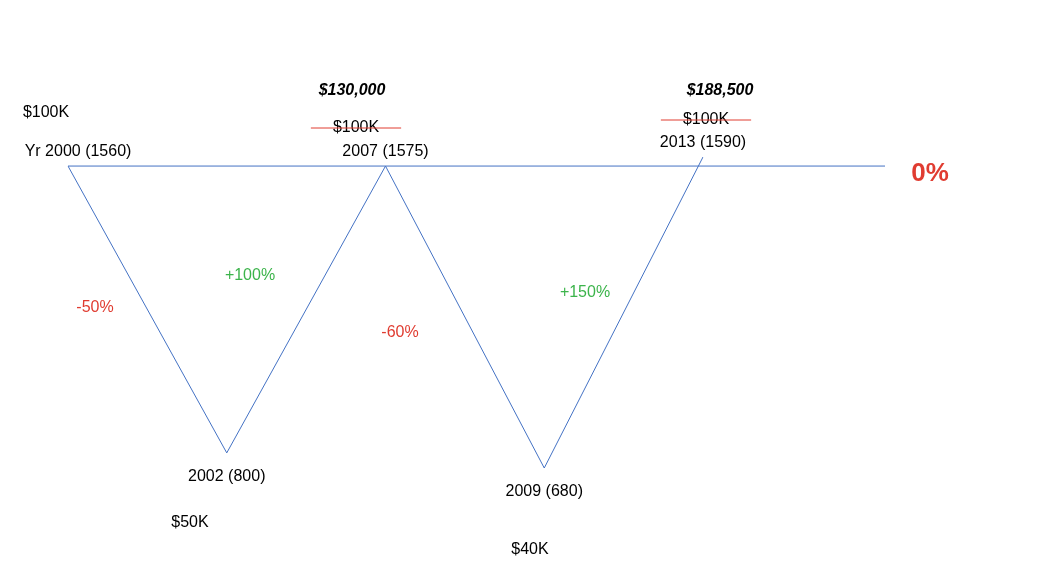  What do you see at coordinates (703, 142) in the screenshot?
I see `text: 2013 (1590)` at bounding box center [703, 142].